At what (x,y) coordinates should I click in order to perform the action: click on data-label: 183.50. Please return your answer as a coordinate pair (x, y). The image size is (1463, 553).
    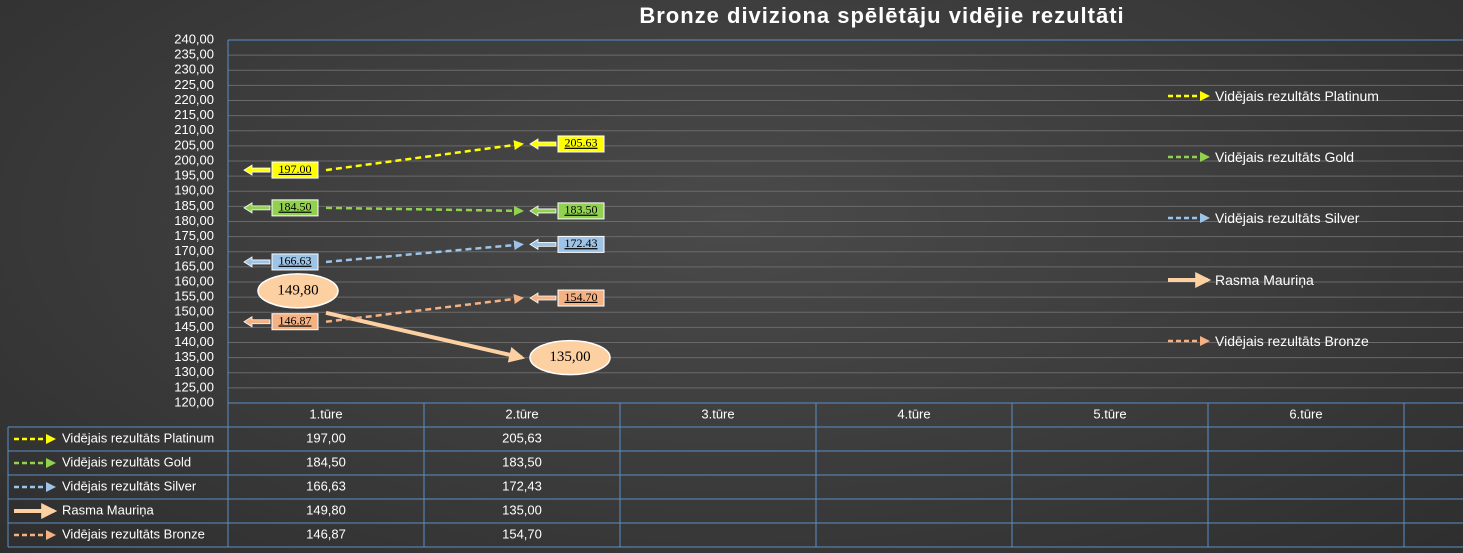
    Looking at the image, I should click on (581, 210).